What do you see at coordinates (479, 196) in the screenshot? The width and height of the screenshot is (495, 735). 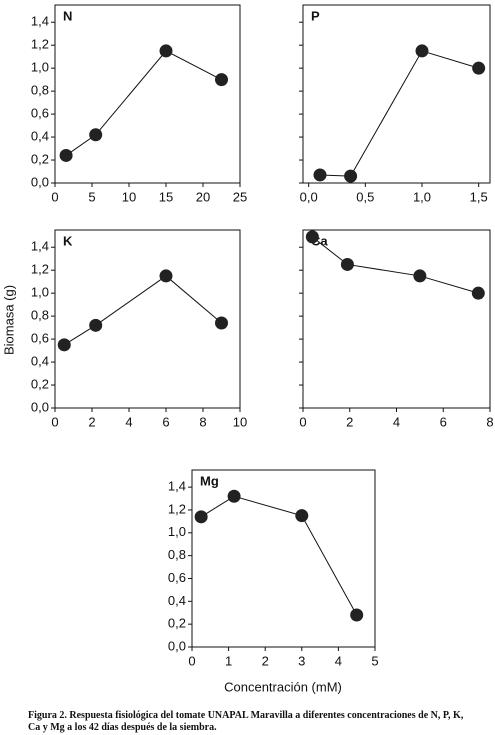 I see `x-tick-label: 1,5` at bounding box center [479, 196].